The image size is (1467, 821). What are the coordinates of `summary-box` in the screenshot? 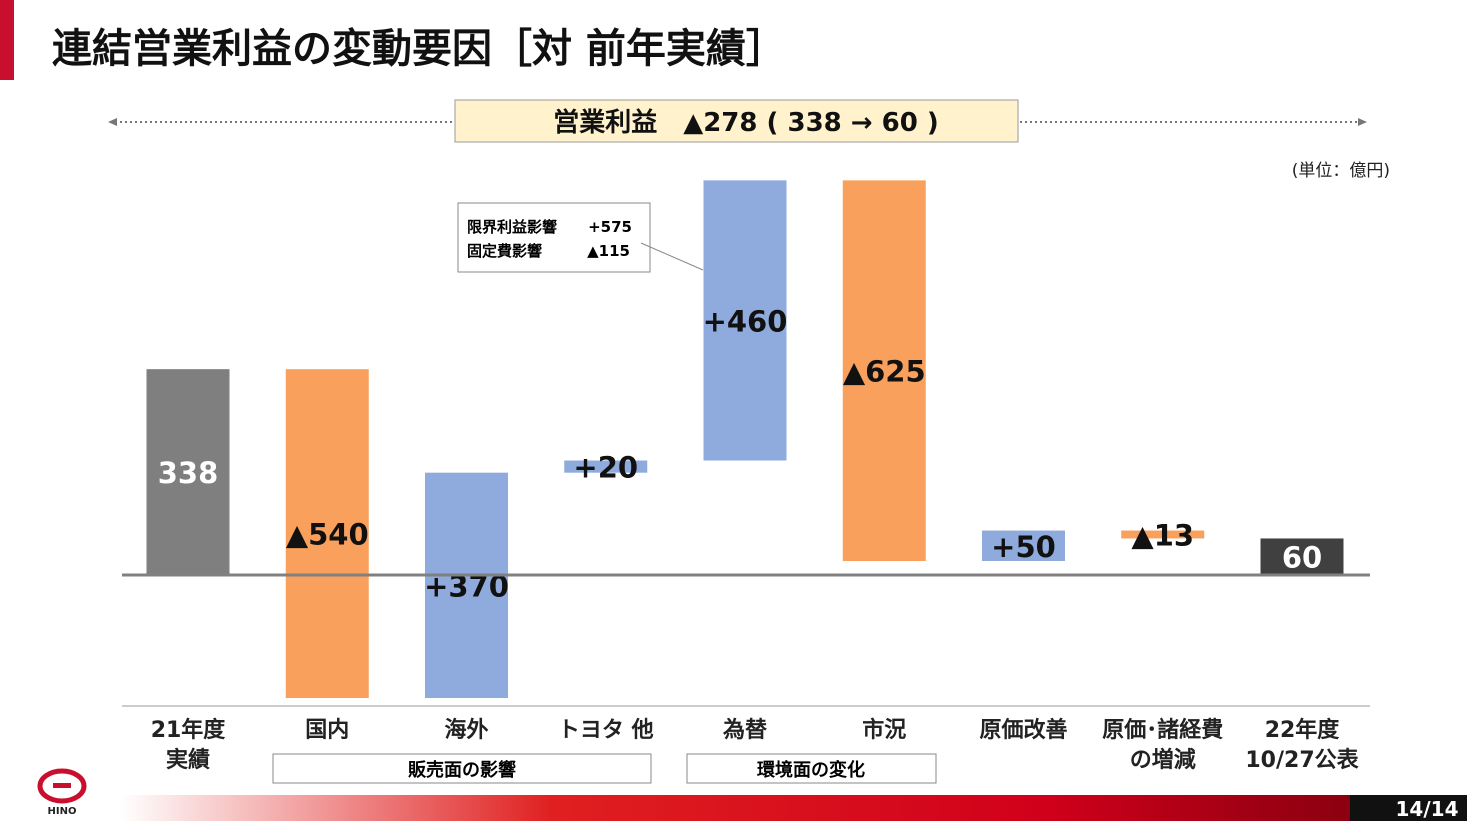 It's located at (736, 121).